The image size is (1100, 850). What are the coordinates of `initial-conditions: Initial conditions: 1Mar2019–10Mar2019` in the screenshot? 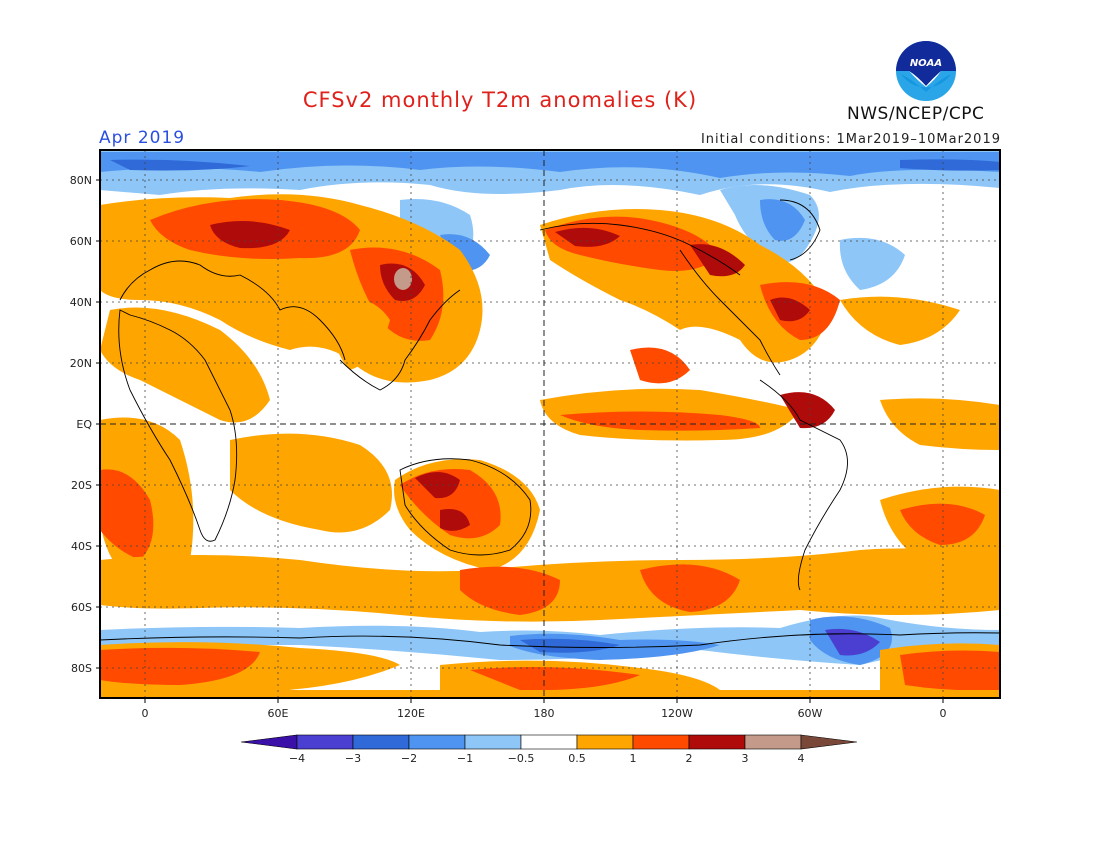 It's located at (850, 139).